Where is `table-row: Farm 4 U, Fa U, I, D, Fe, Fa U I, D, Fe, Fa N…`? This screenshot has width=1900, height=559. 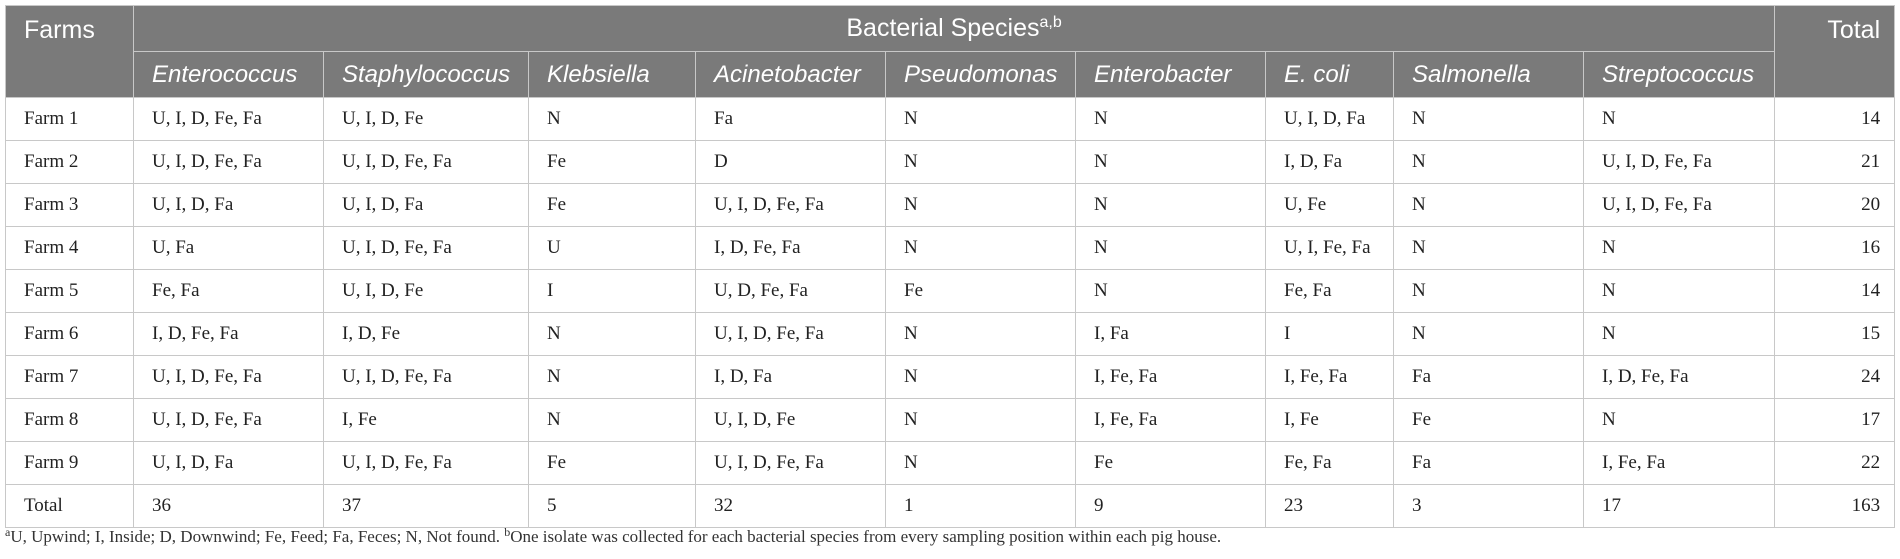 table-row: Farm 4 U, Fa U, I, D, Fe, Fa U I, D, Fe, Fa N… is located at coordinates (950, 248).